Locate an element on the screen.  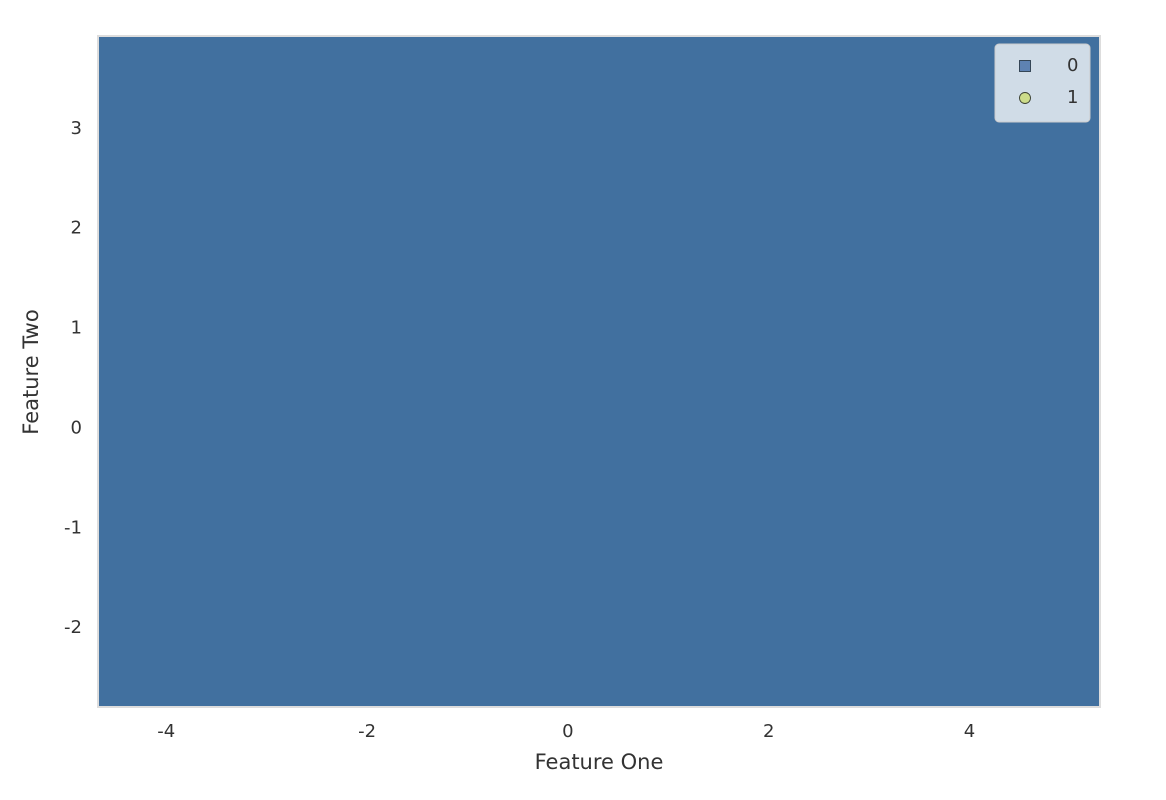
legend-box is located at coordinates (1042, 83).